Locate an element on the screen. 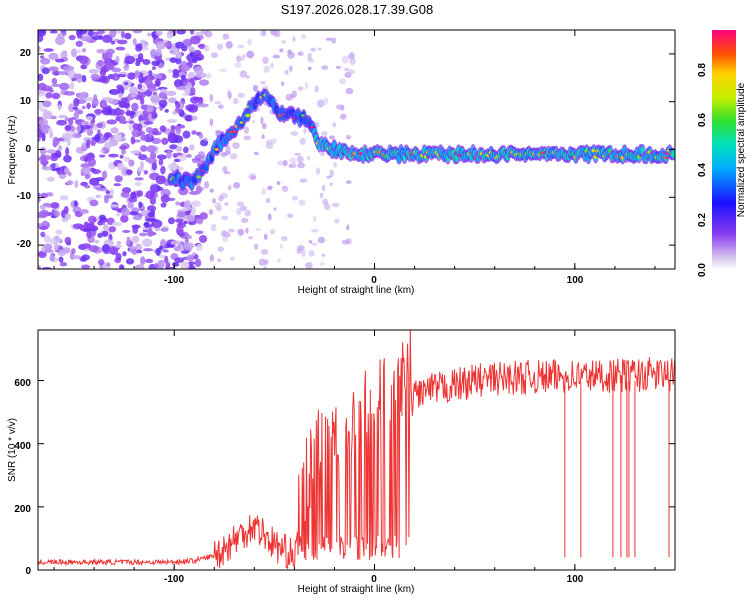 Image resolution: width=750 pixels, height=600 pixels. y-tick-label: 10 is located at coordinates (26, 101).